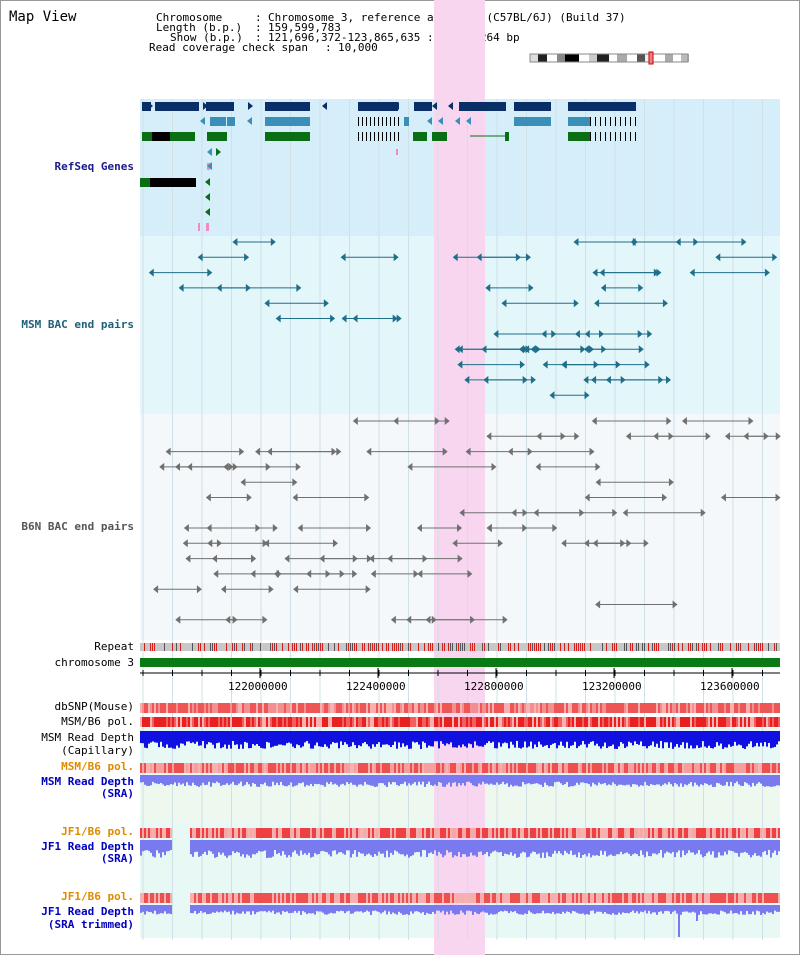  I want to click on track-label-msm-bac: MSM BAC end pairs, so click(77, 324).